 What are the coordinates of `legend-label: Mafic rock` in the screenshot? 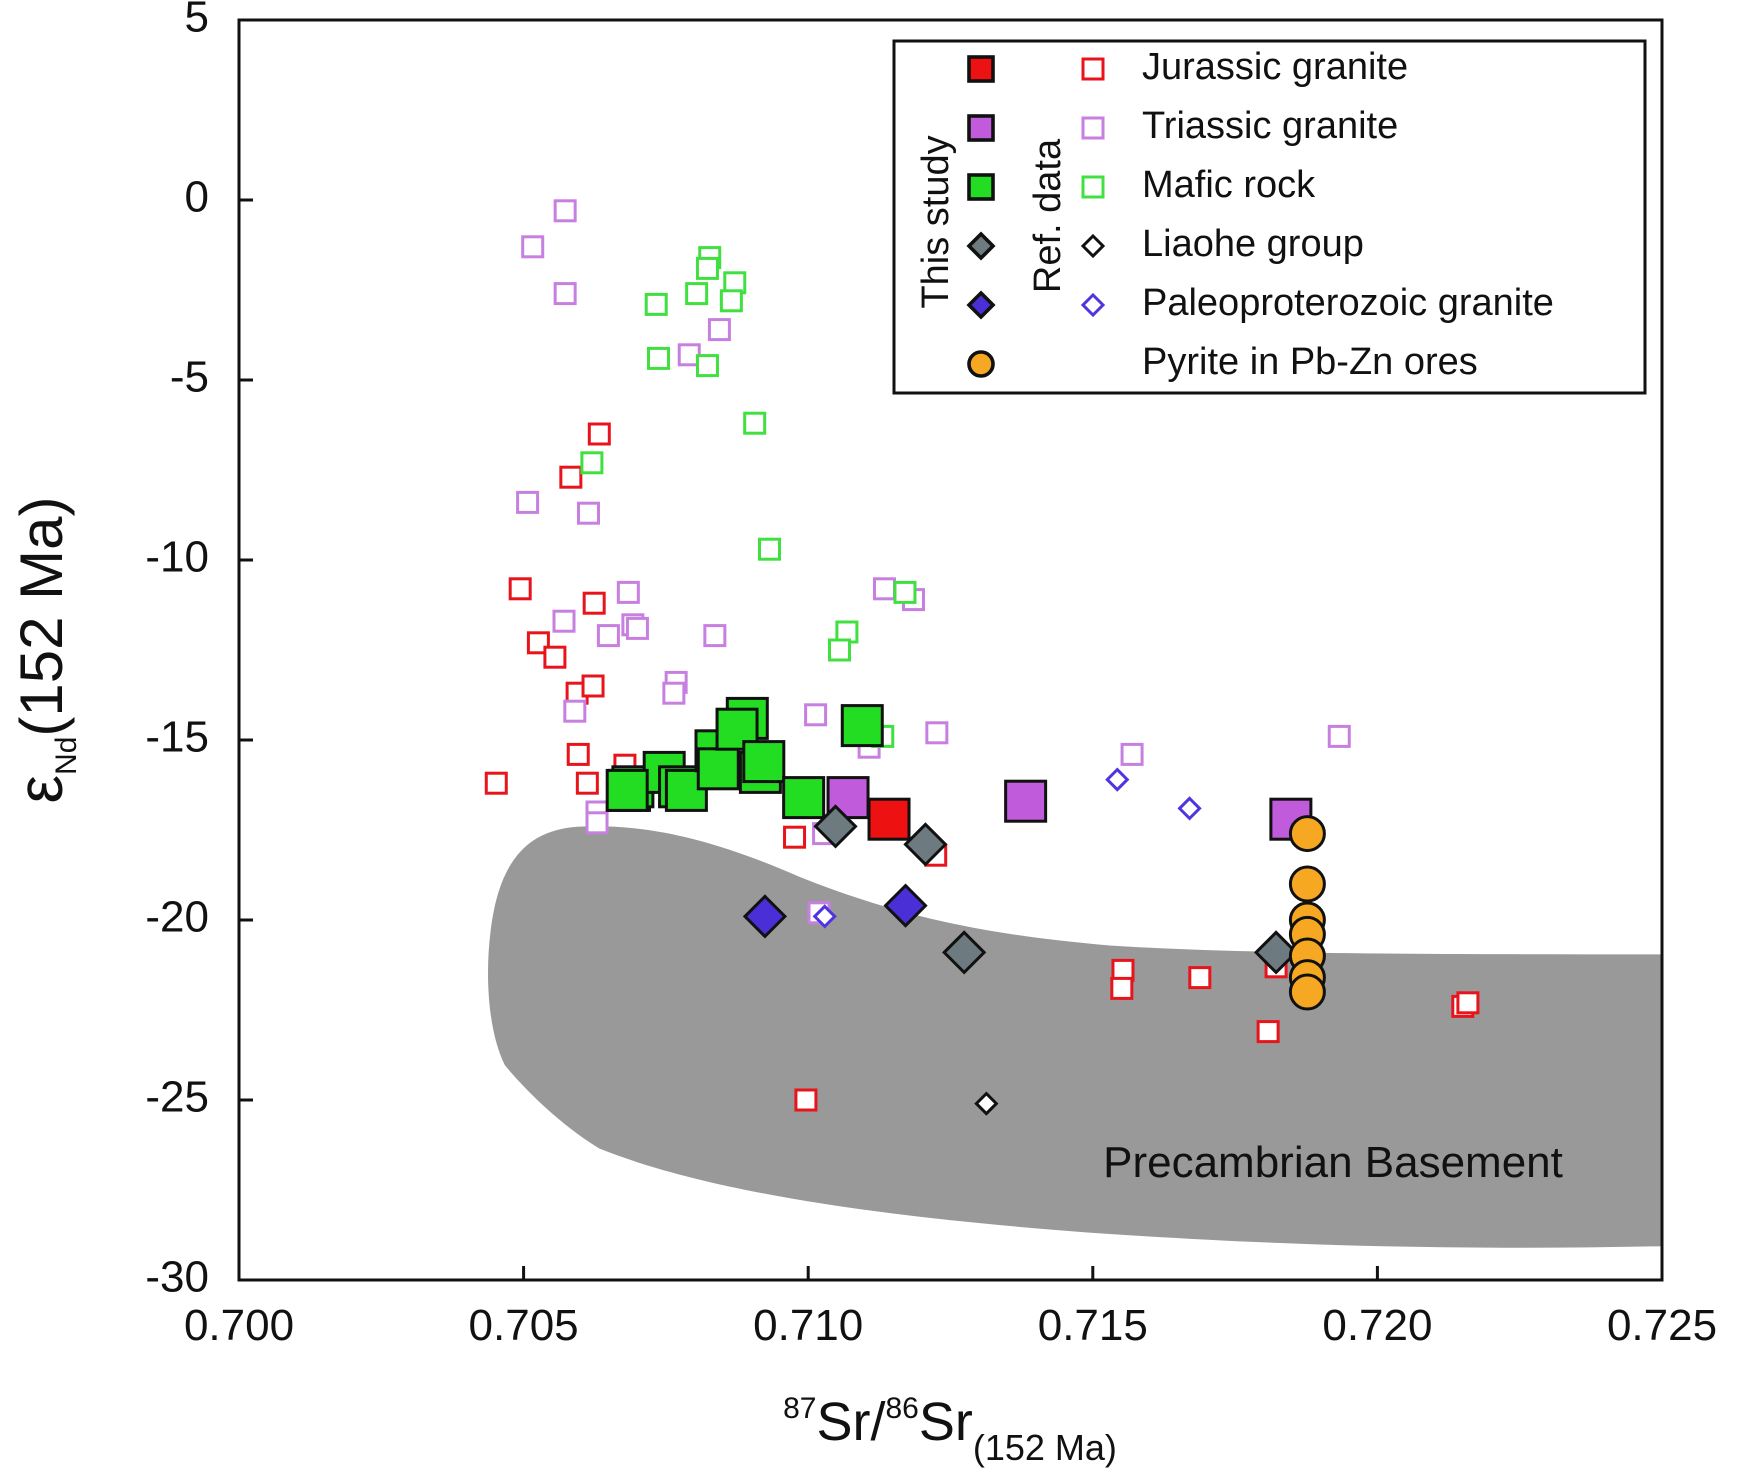 It's located at (1229, 185).